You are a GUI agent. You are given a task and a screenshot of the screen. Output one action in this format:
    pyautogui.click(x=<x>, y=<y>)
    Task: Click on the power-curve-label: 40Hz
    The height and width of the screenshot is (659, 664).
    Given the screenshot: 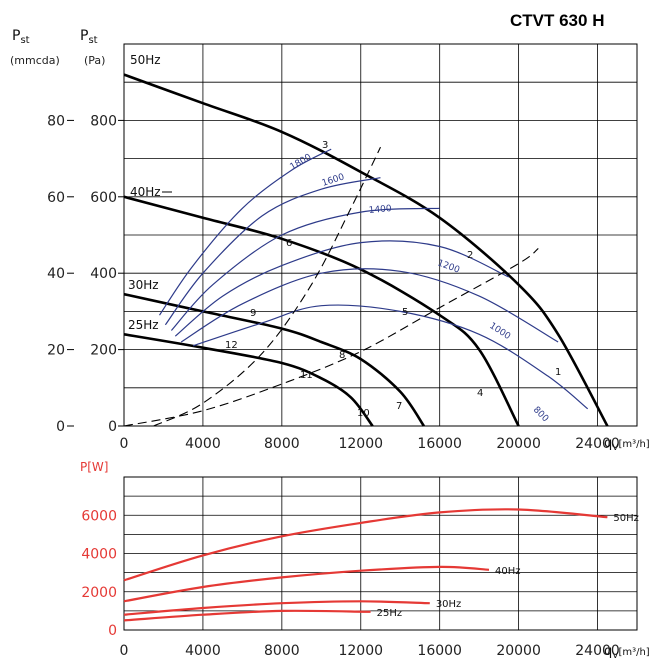 What is the action you would take?
    pyautogui.click(x=508, y=571)
    